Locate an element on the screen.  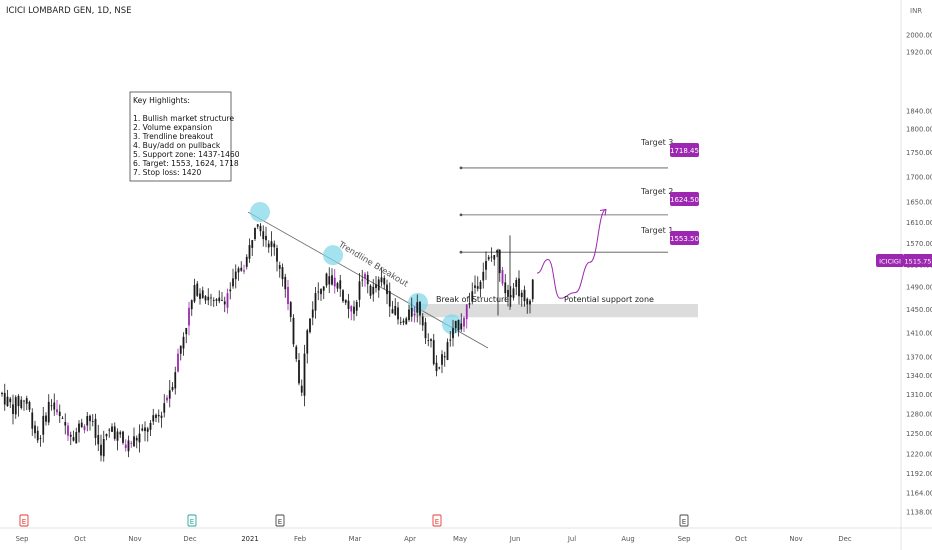
price-tick-label: 1920.00 is located at coordinates (919, 53).